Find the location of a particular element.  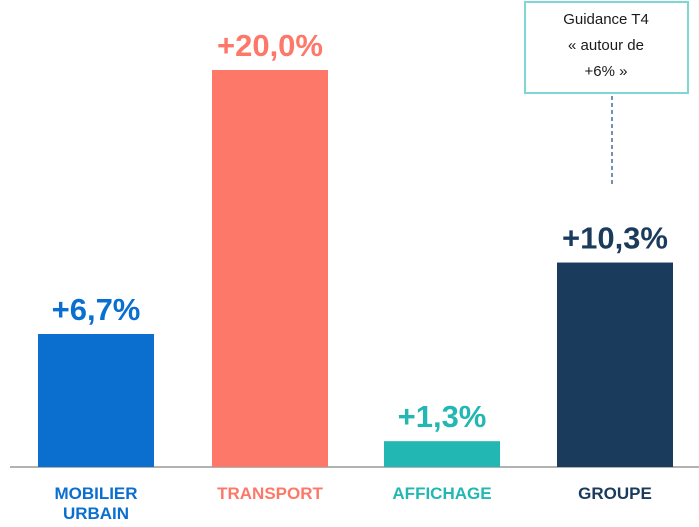

category-label: AFFICHAGE is located at coordinates (442, 493).